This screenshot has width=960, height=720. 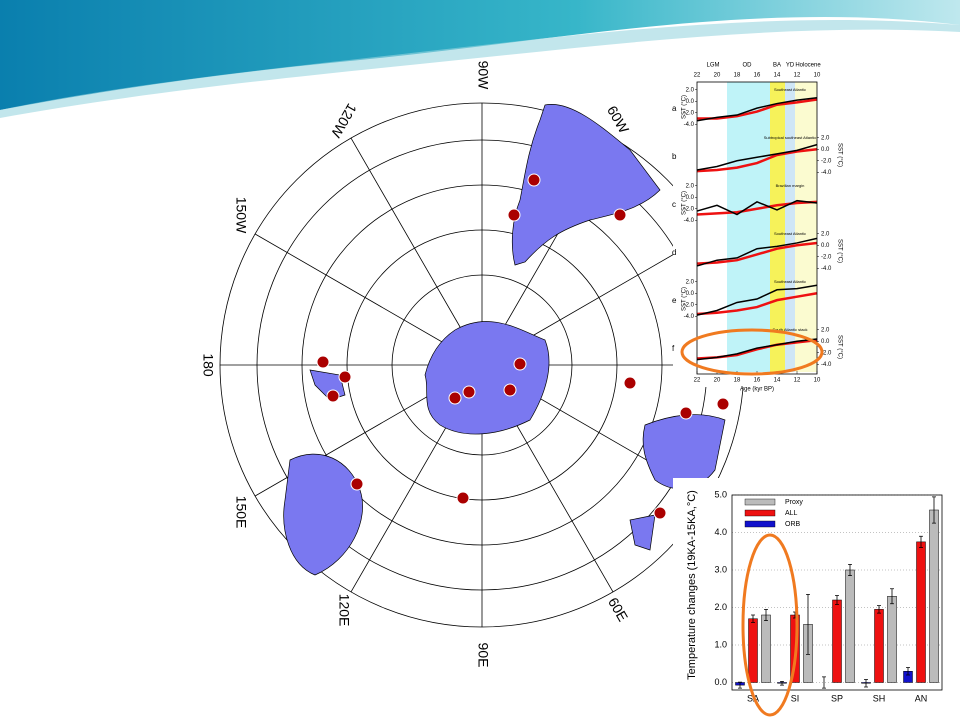 I want to click on y-axis-label: Temperature changes (19KA-15KA,°C), so click(x=692, y=585).